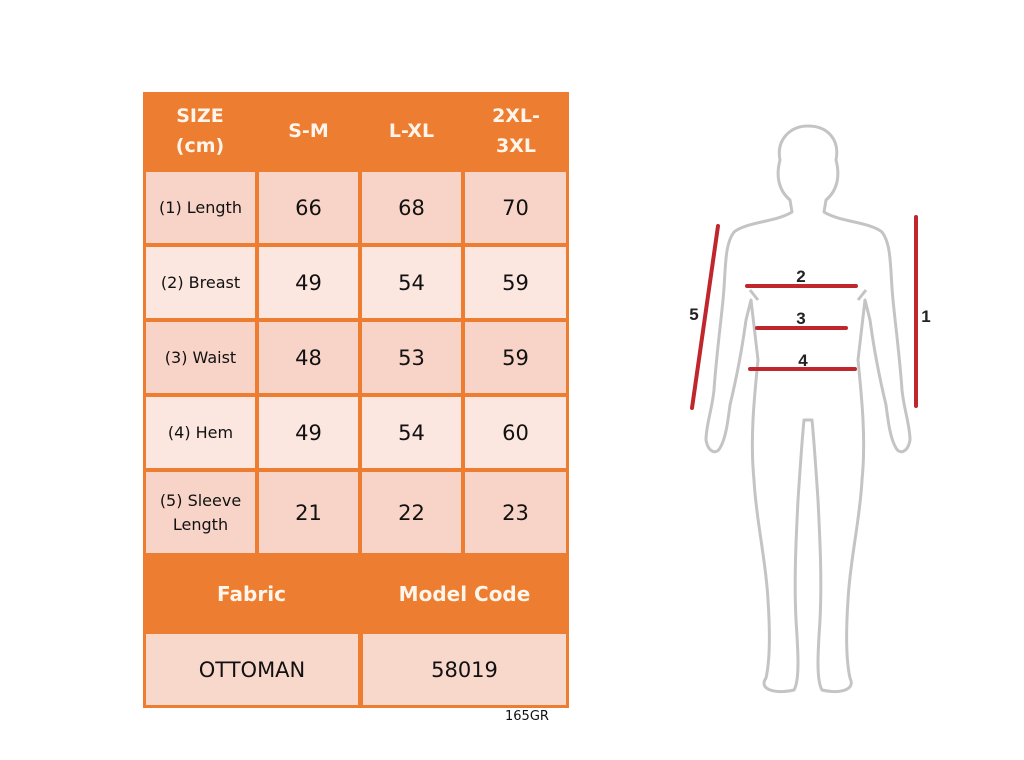  Describe the element at coordinates (252, 669) in the screenshot. I see `fabric-value: OTTOMAN` at that location.